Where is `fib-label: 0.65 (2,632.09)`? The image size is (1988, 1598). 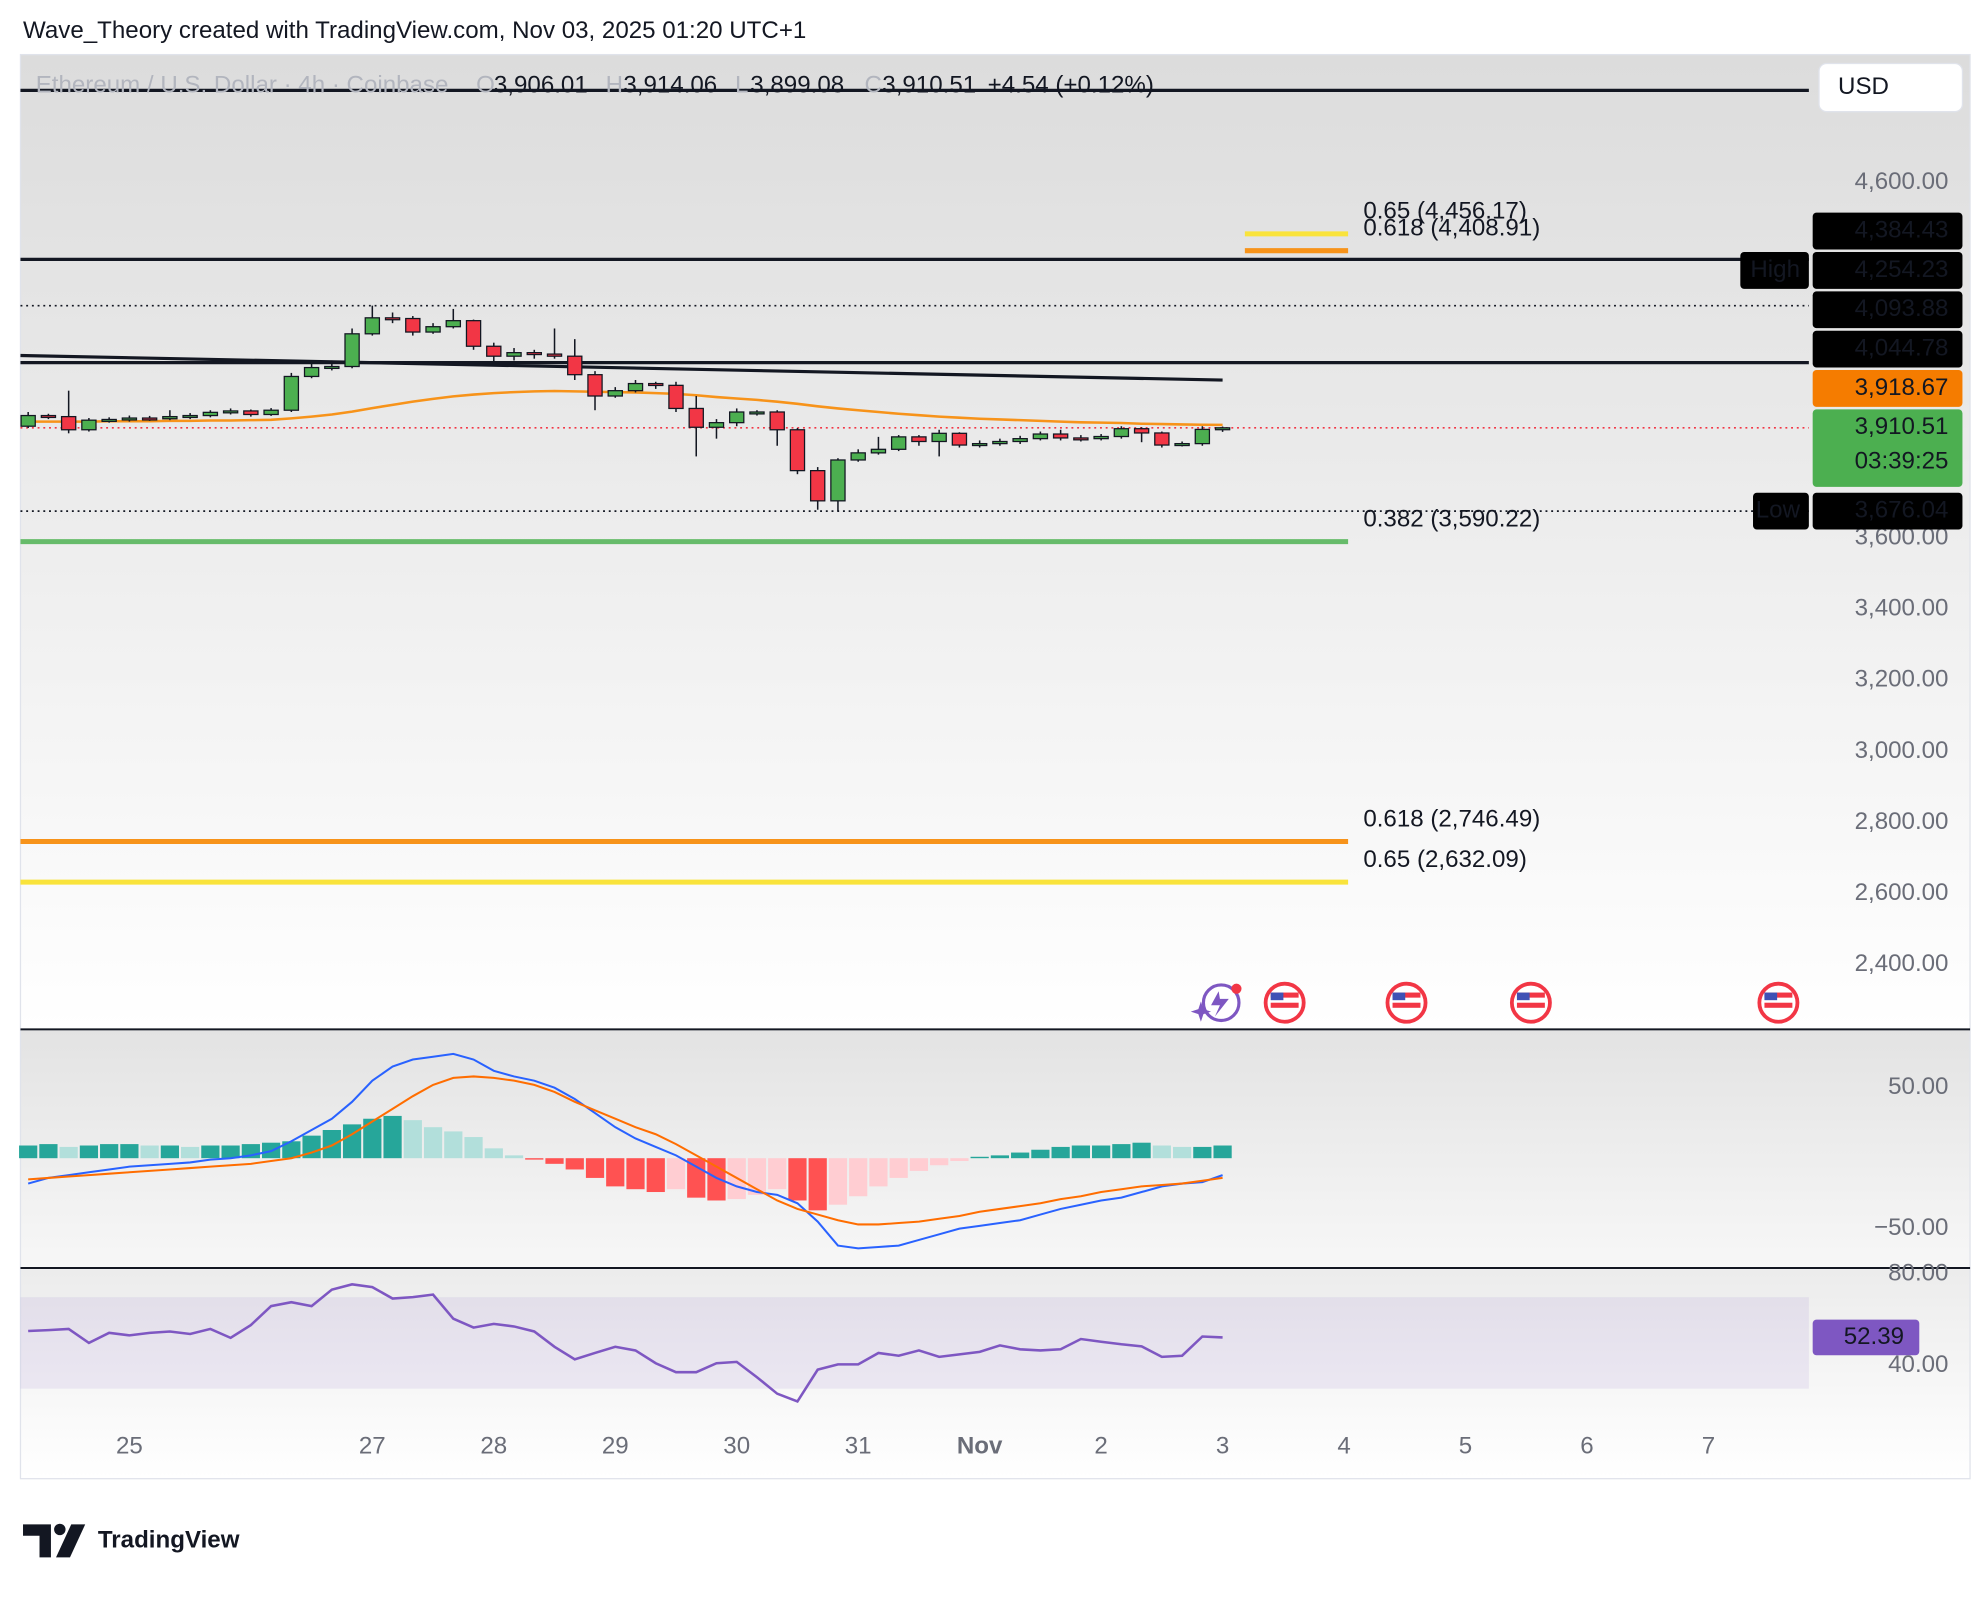
fib-label: 0.65 (2,632.09) is located at coordinates (1445, 859).